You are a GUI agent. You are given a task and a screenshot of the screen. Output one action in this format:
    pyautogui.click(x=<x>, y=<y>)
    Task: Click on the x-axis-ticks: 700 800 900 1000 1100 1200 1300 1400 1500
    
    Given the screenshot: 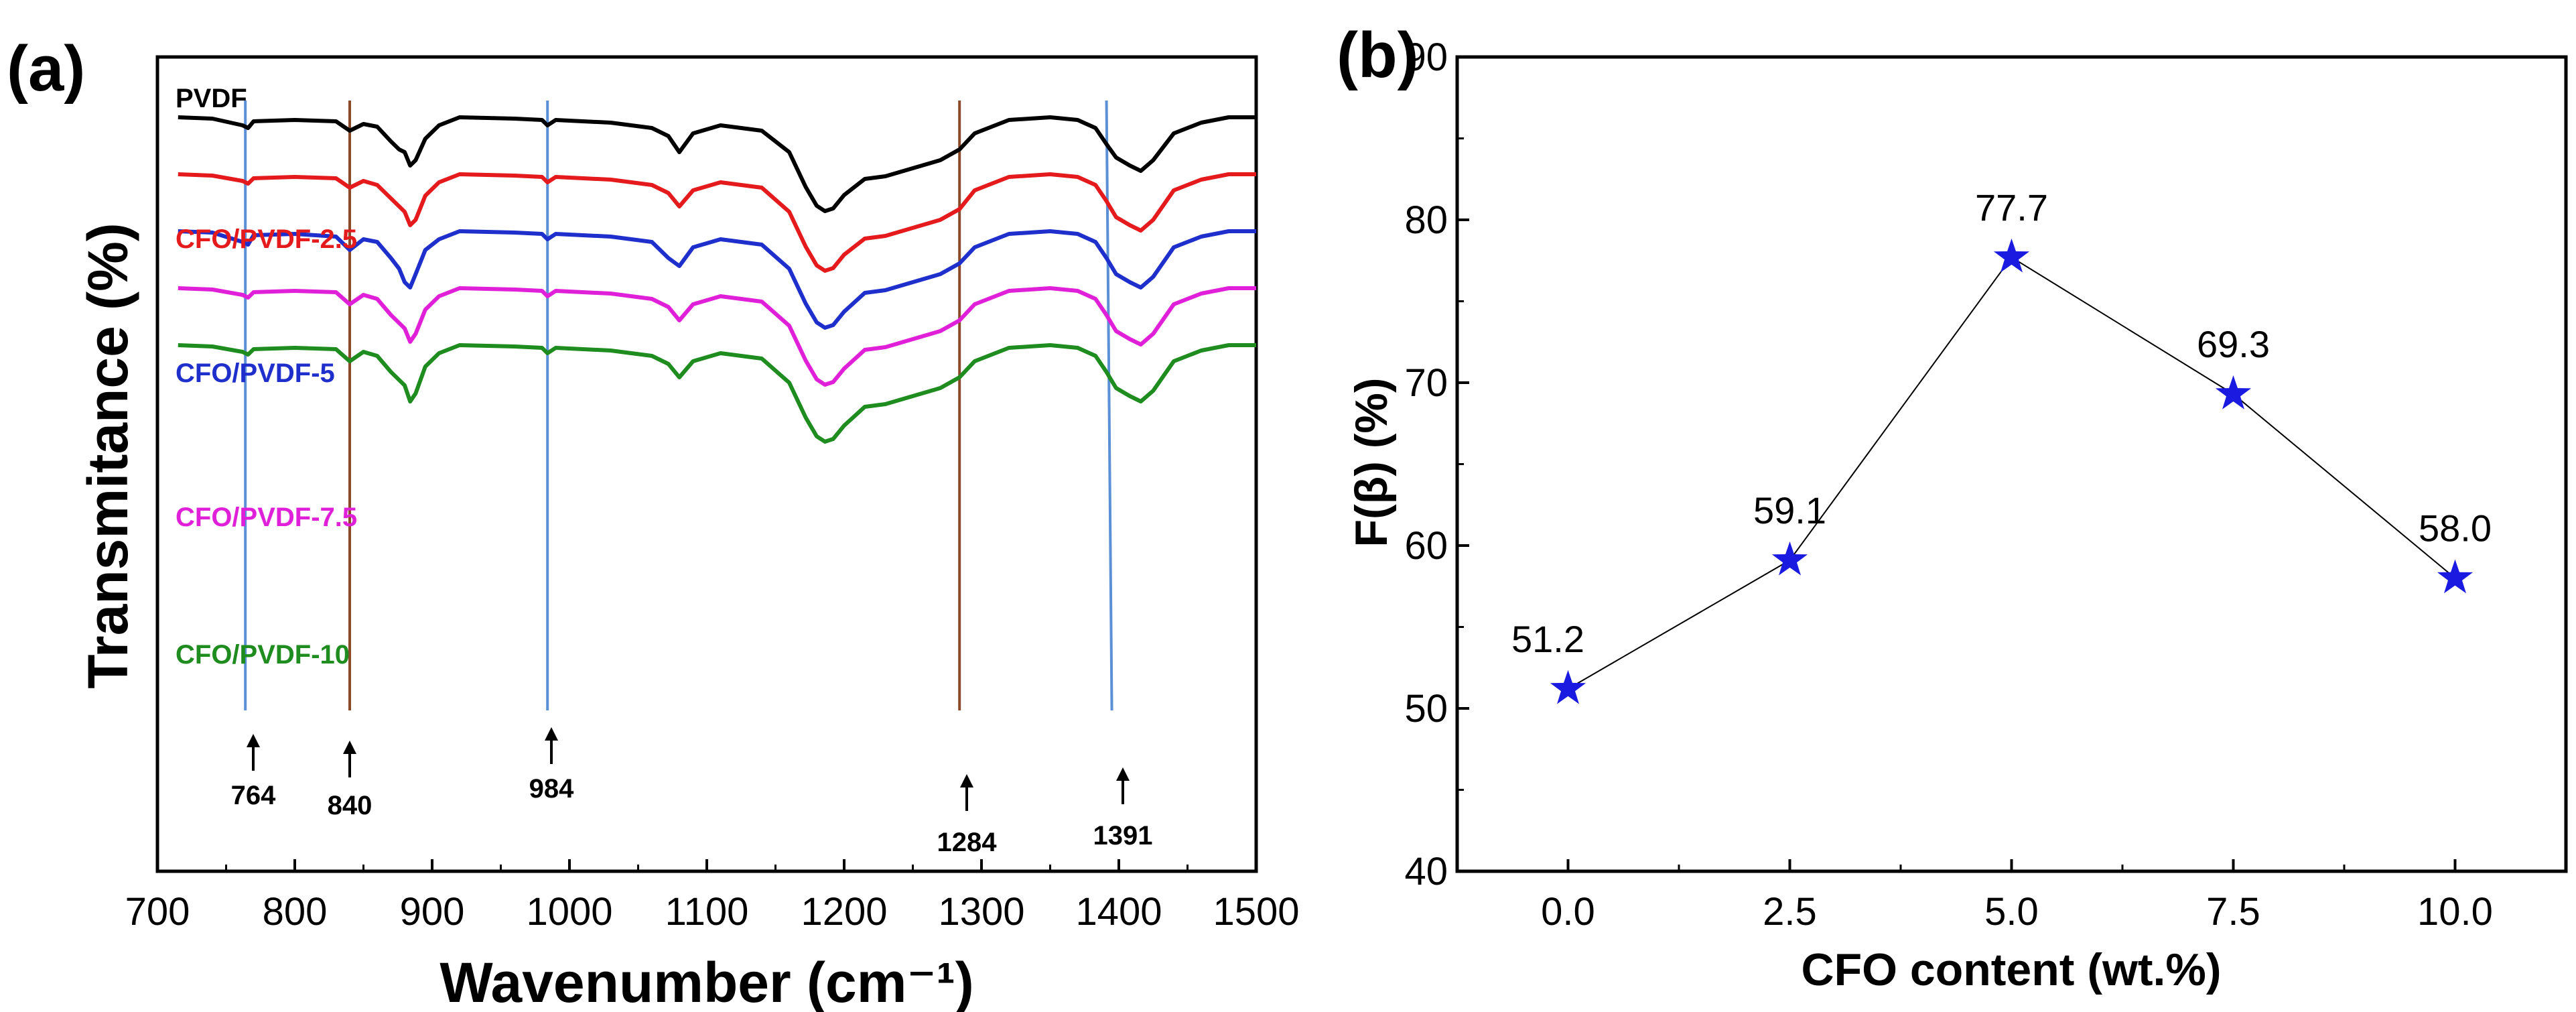 What is the action you would take?
    pyautogui.click(x=712, y=897)
    